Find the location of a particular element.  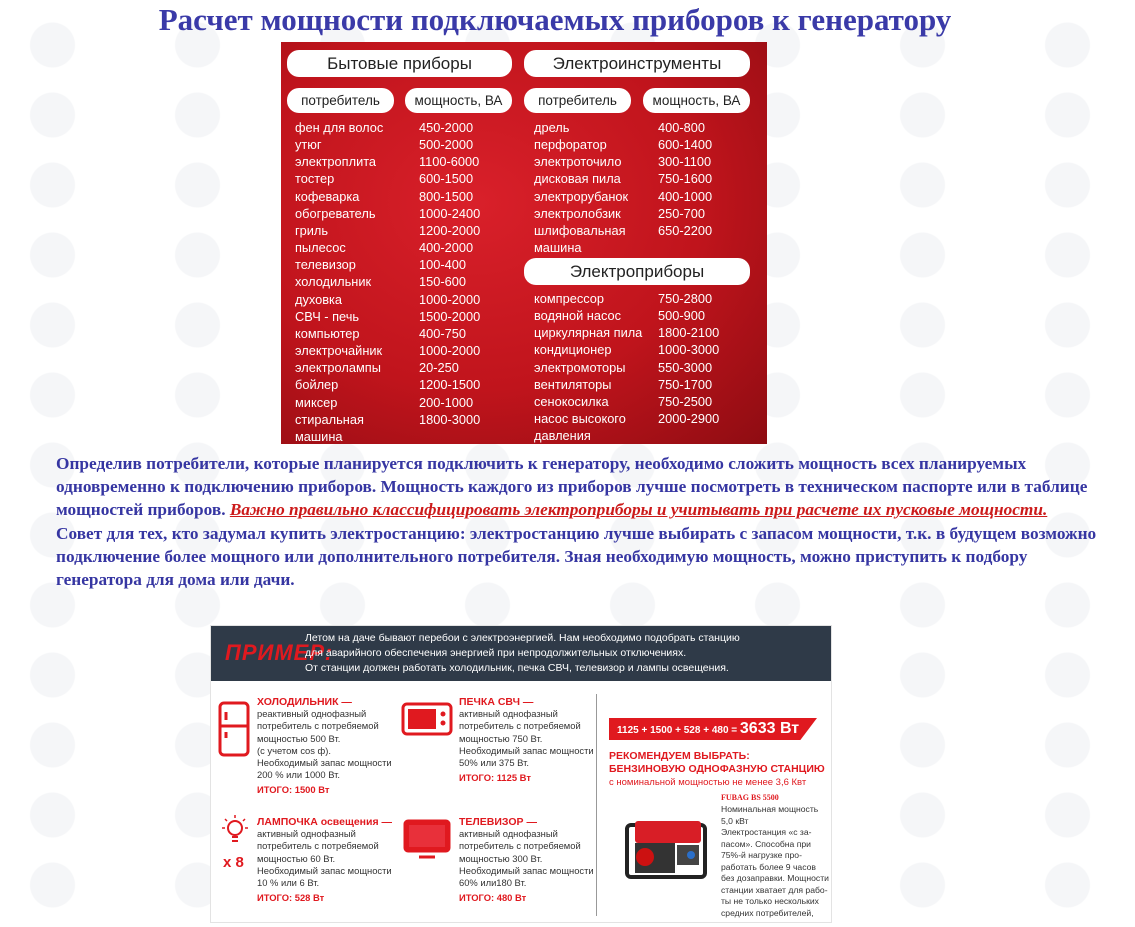

table-row: СВЧ - печь 1500-2000 is located at coordinates (387, 316).